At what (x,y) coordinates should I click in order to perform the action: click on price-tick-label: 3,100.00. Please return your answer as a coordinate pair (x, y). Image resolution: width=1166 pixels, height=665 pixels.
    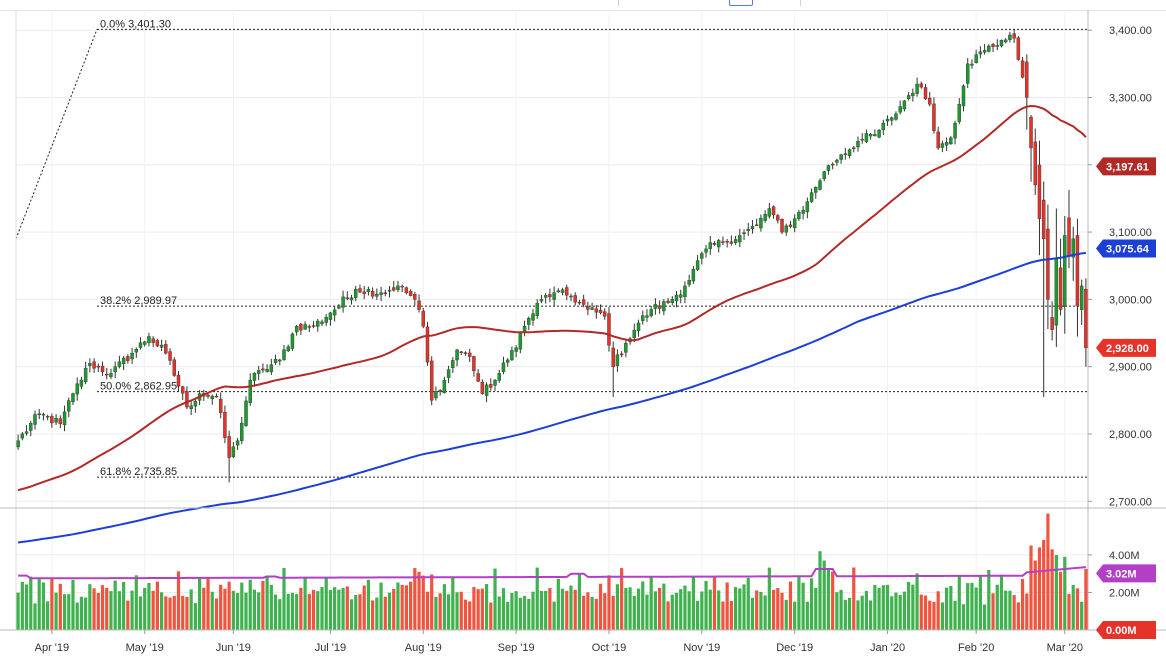
    Looking at the image, I should click on (1130, 233).